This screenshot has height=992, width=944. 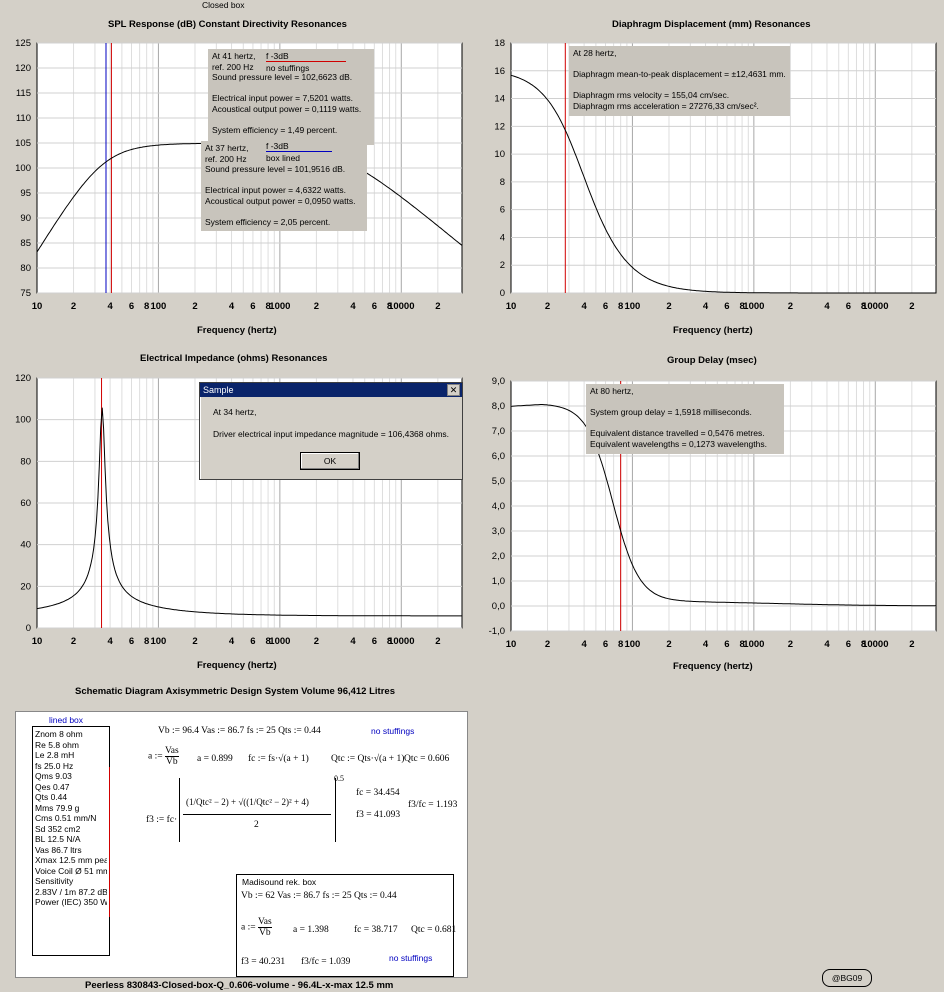 I want to click on dialog-title: Sample, so click(x=218, y=390).